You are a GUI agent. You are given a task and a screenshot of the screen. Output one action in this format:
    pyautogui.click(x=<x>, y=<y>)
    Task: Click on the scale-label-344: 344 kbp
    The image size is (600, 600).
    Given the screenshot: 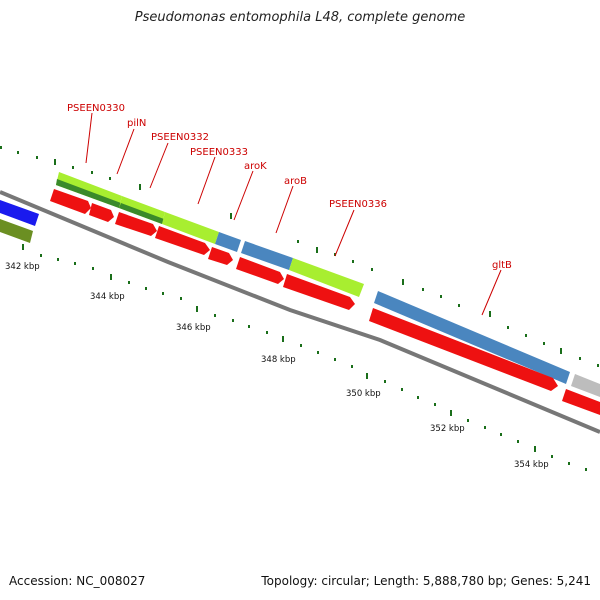 What is the action you would take?
    pyautogui.click(x=107, y=297)
    